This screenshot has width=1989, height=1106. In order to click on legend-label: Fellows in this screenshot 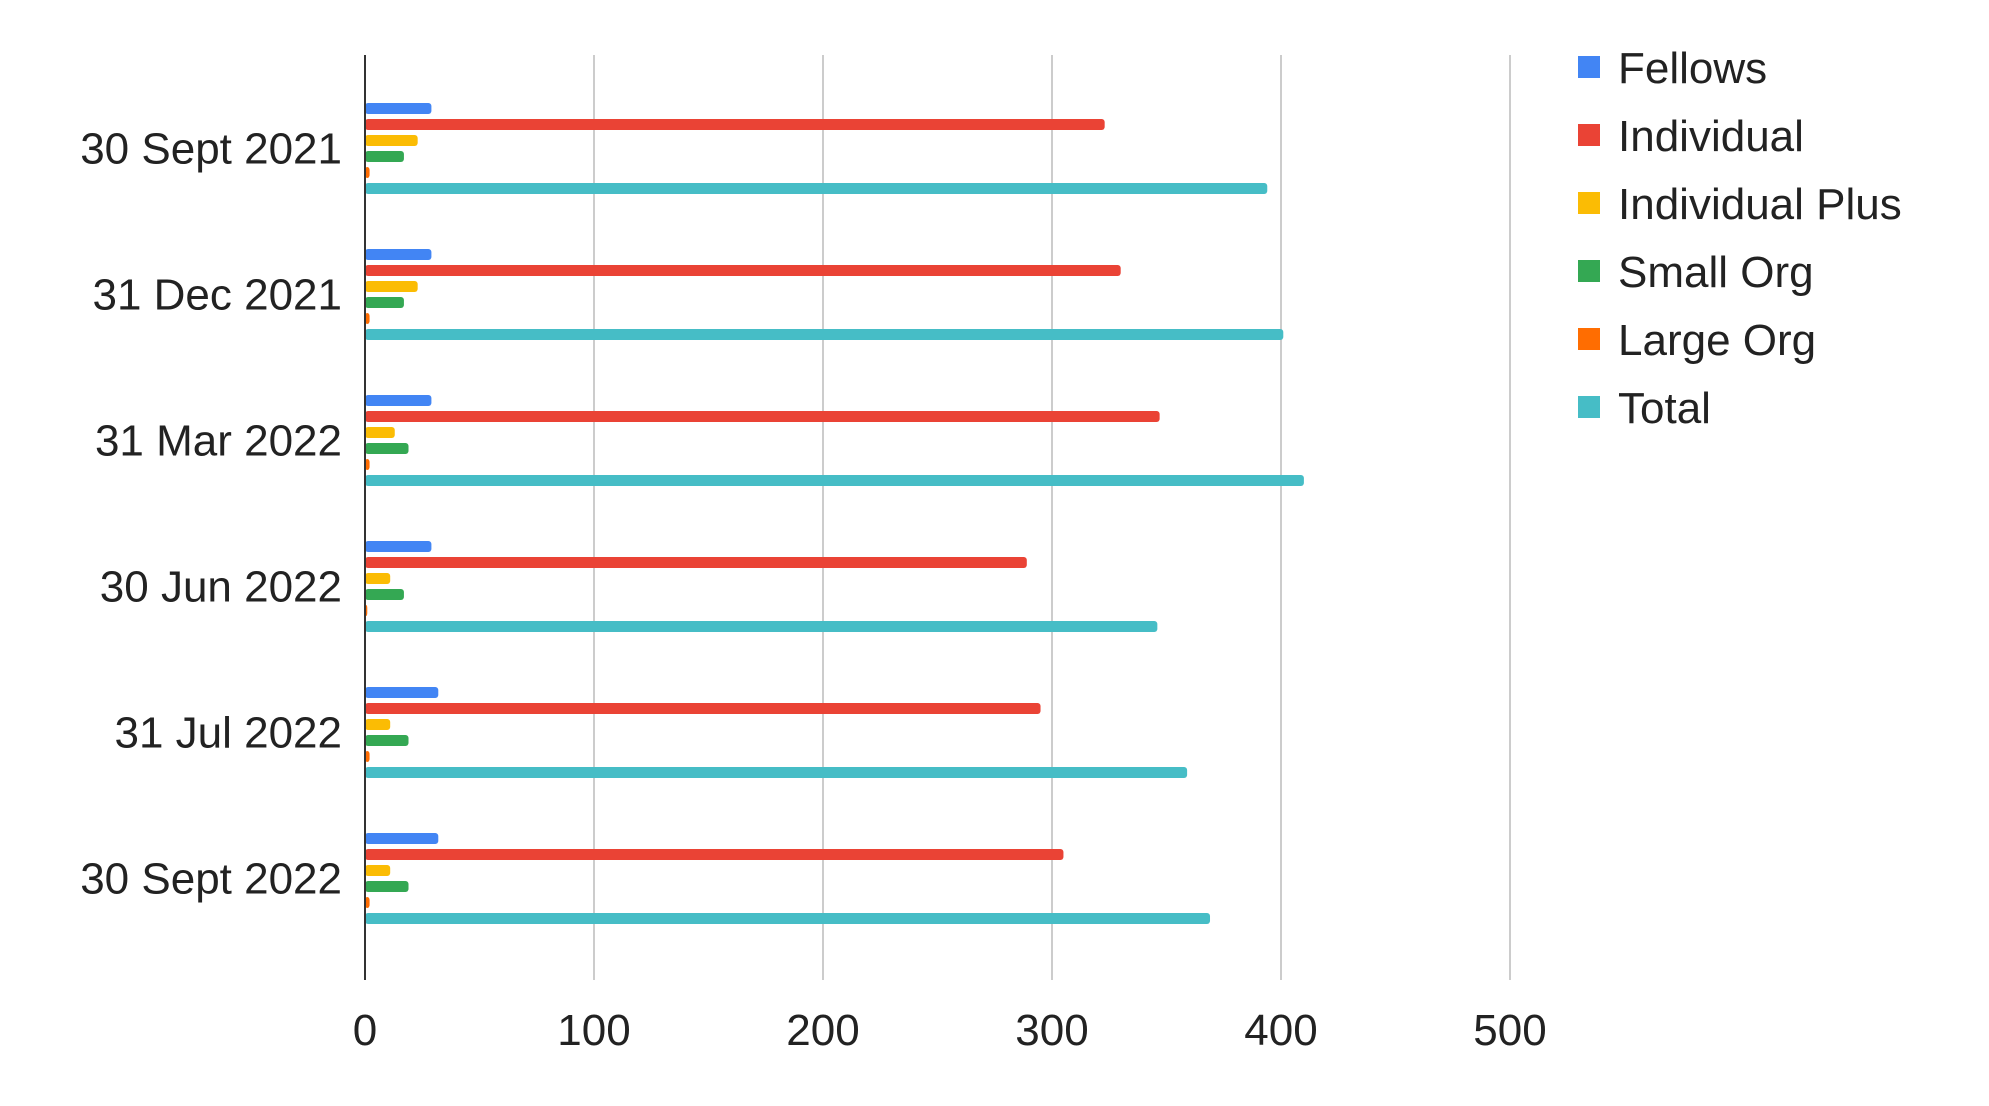, I will do `click(1692, 68)`.